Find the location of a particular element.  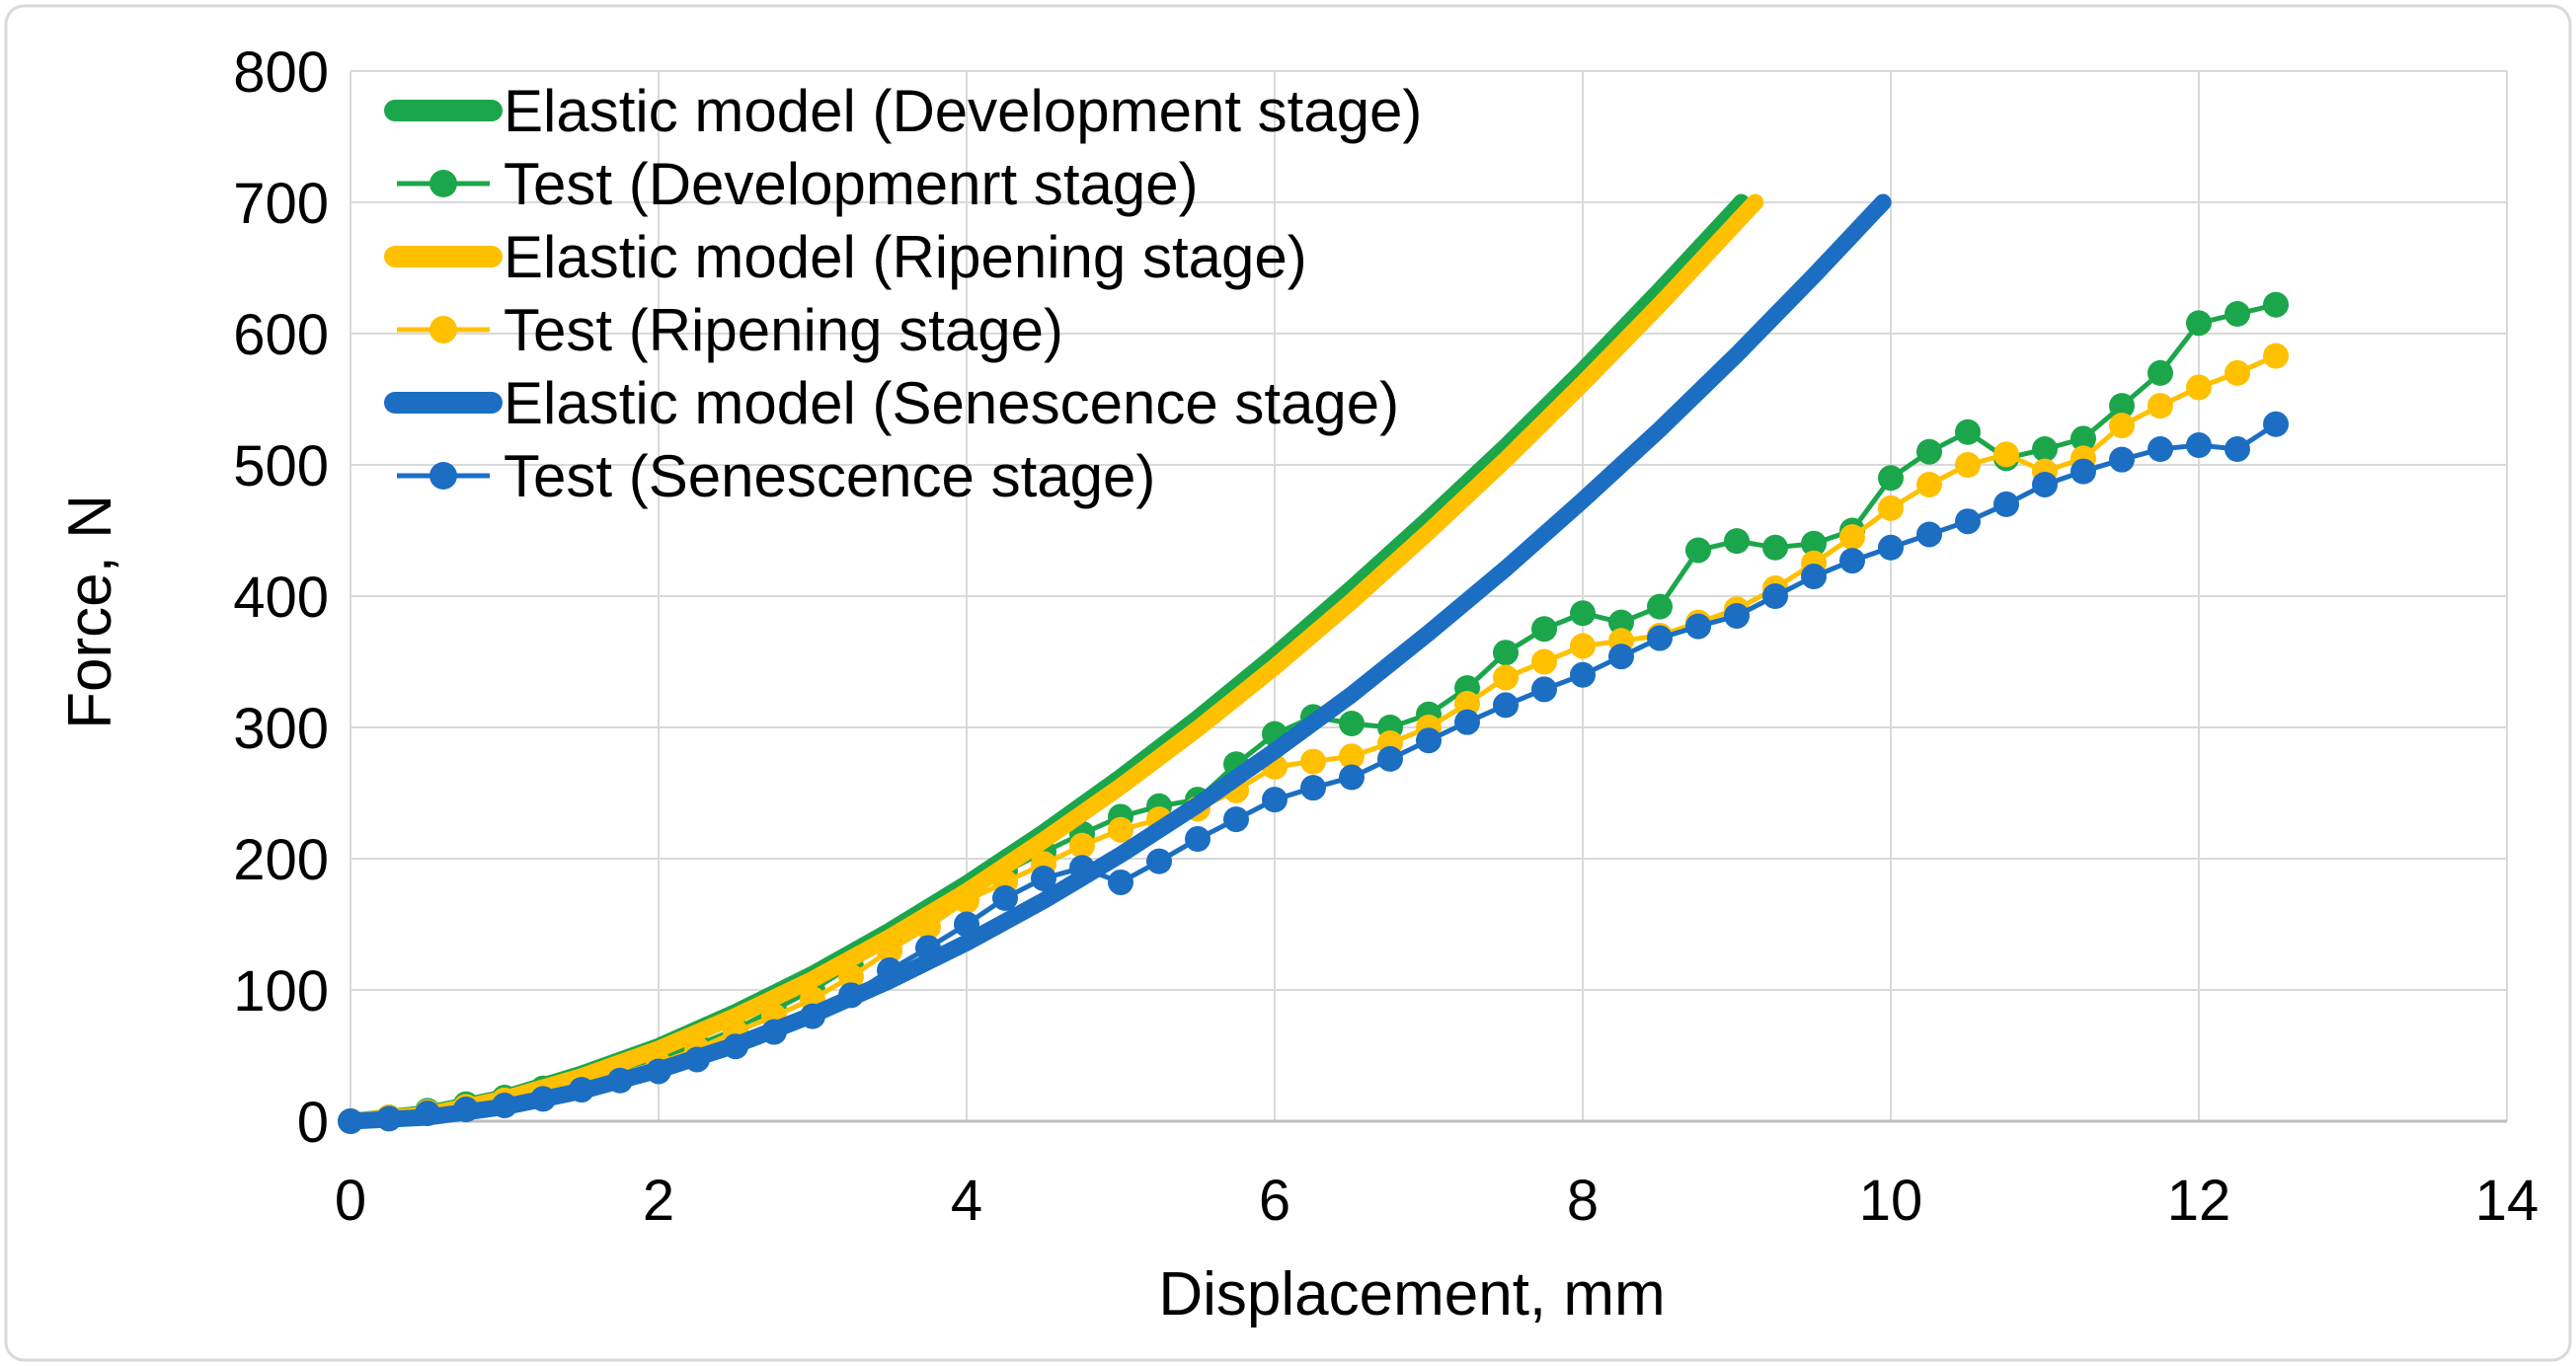

legend-label: Elastic model (Ripening stage) is located at coordinates (905, 257).